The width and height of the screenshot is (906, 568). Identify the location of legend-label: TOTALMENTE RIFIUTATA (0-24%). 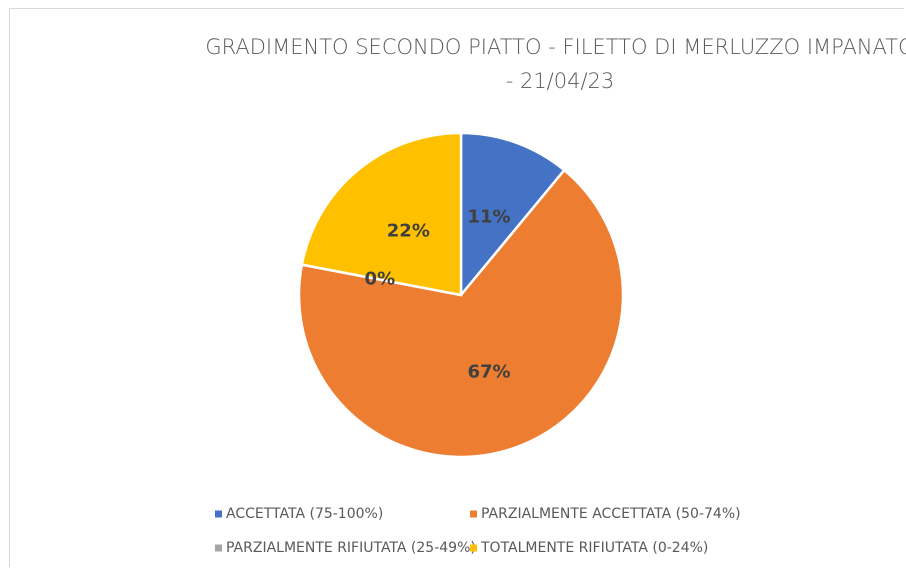
(594, 548).